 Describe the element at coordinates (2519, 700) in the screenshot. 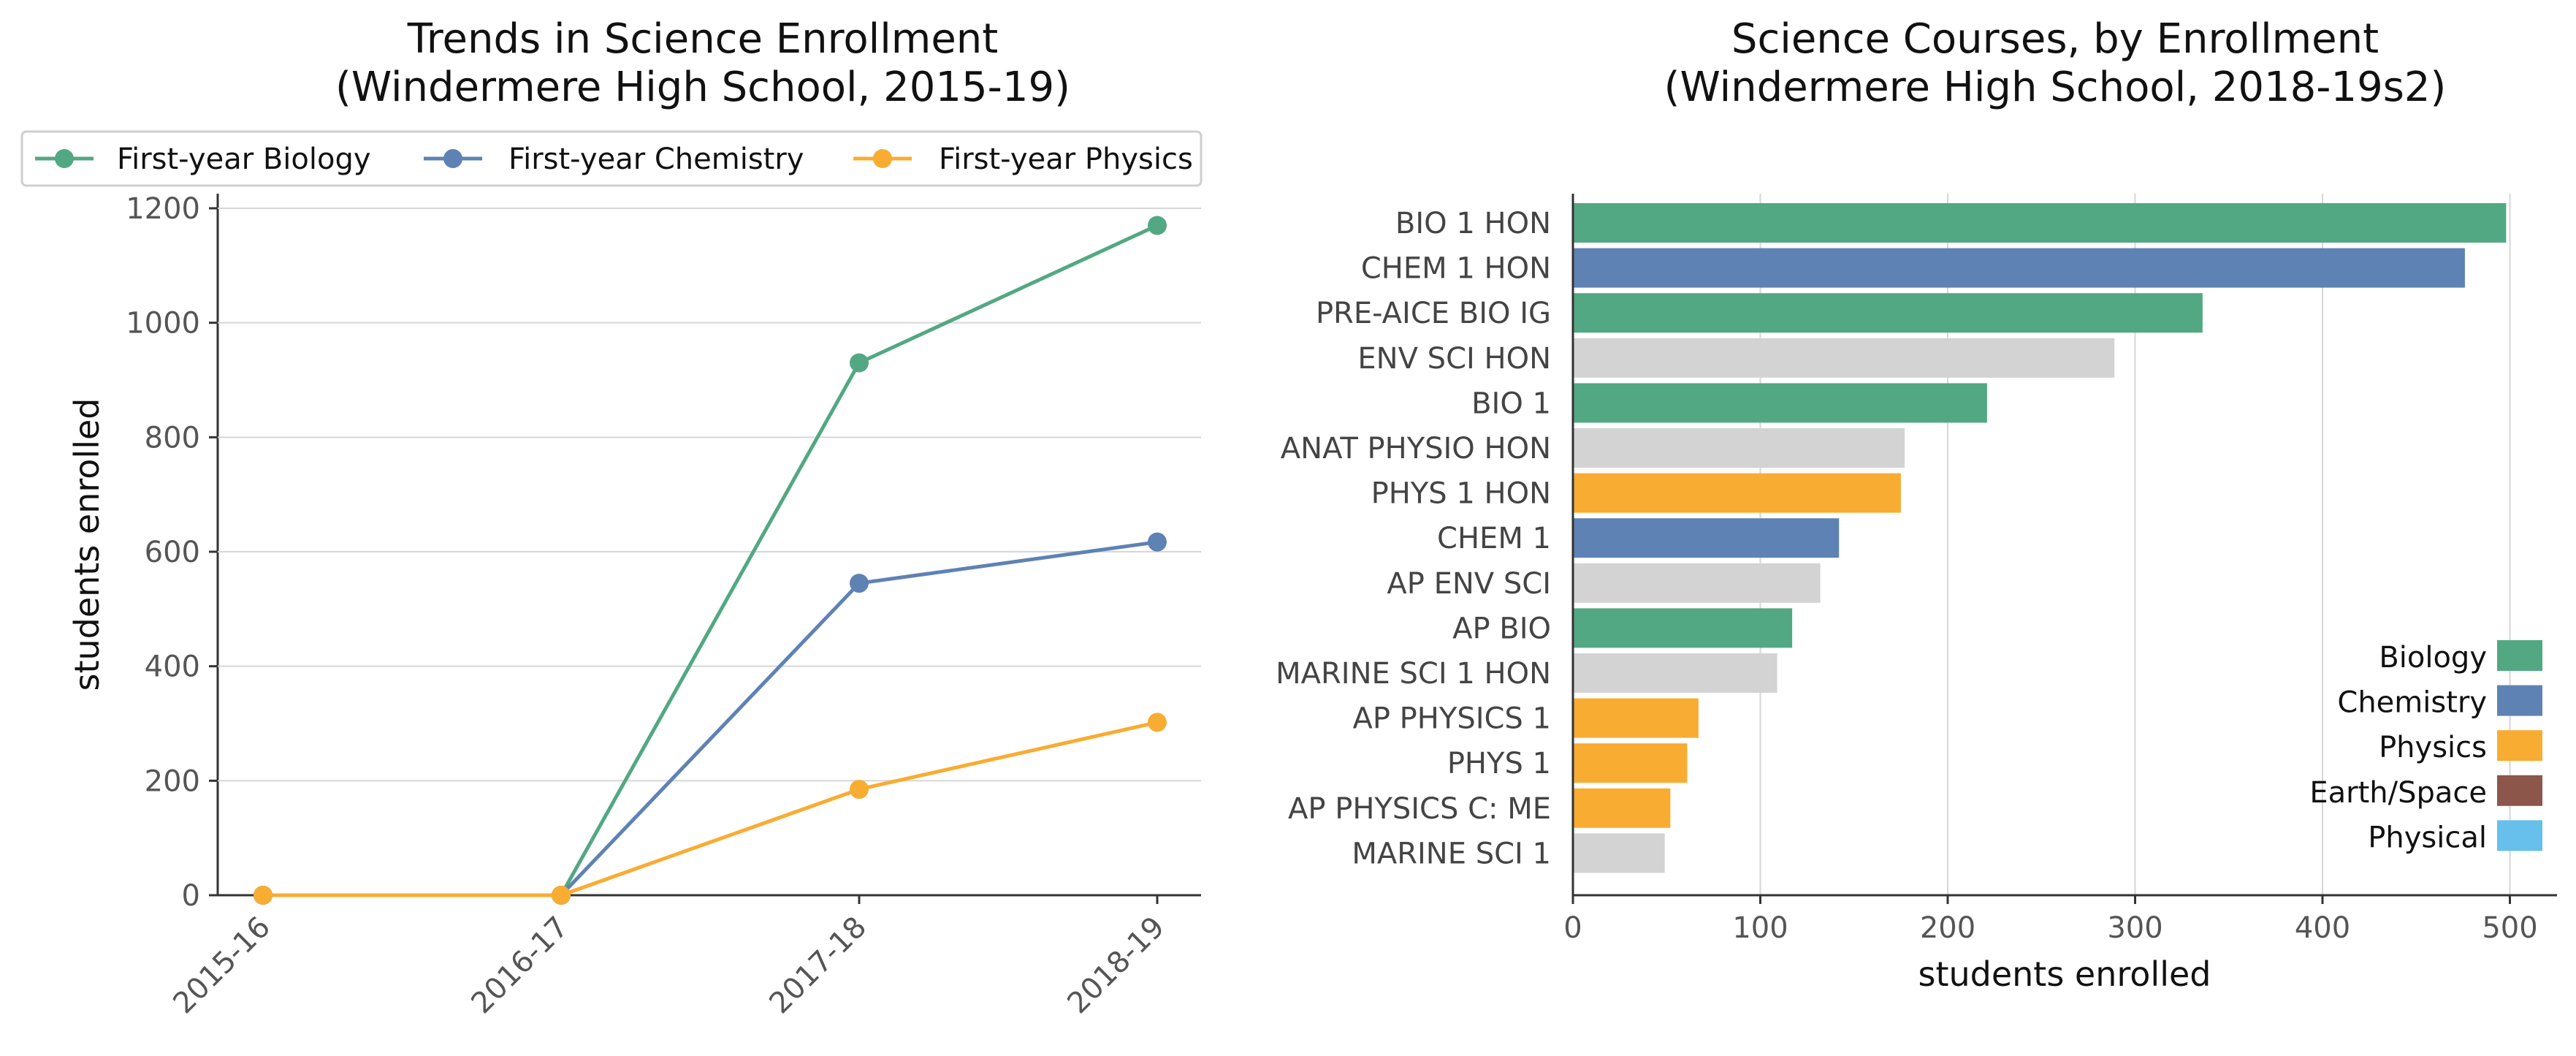

I see `legend-swatch-chemistry` at that location.